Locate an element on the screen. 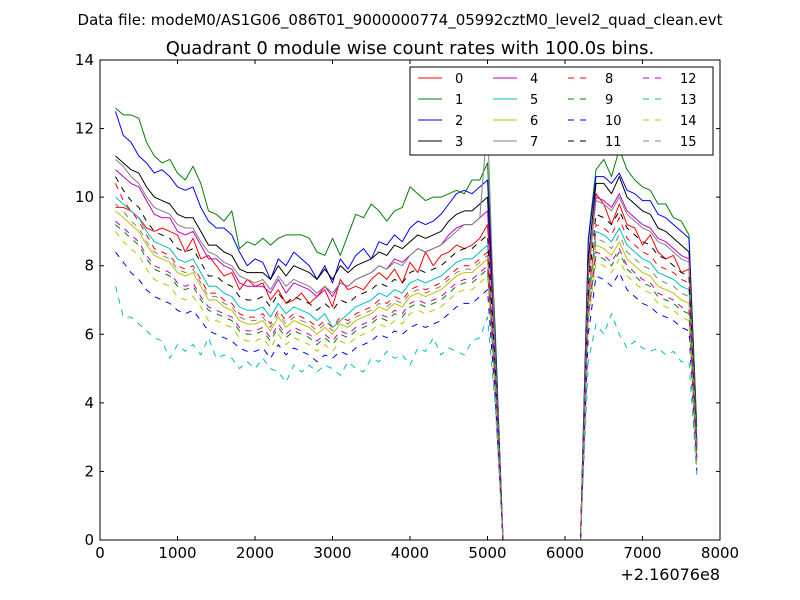  x-offset-label: +2.16076e8 is located at coordinates (670, 574).